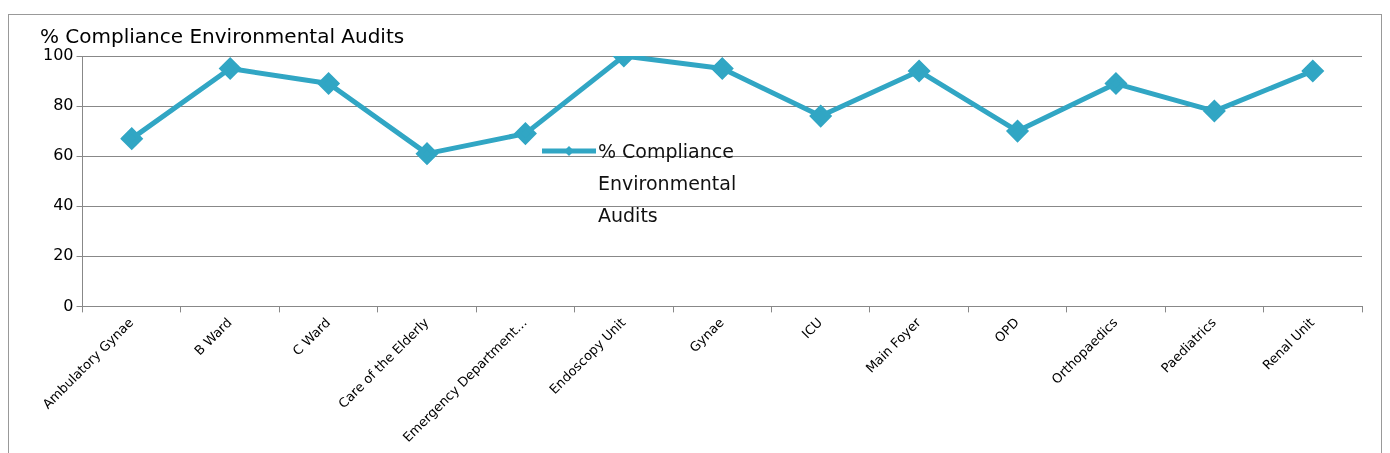  What do you see at coordinates (68, 305) in the screenshot?
I see `y-tick-label: 0` at bounding box center [68, 305].